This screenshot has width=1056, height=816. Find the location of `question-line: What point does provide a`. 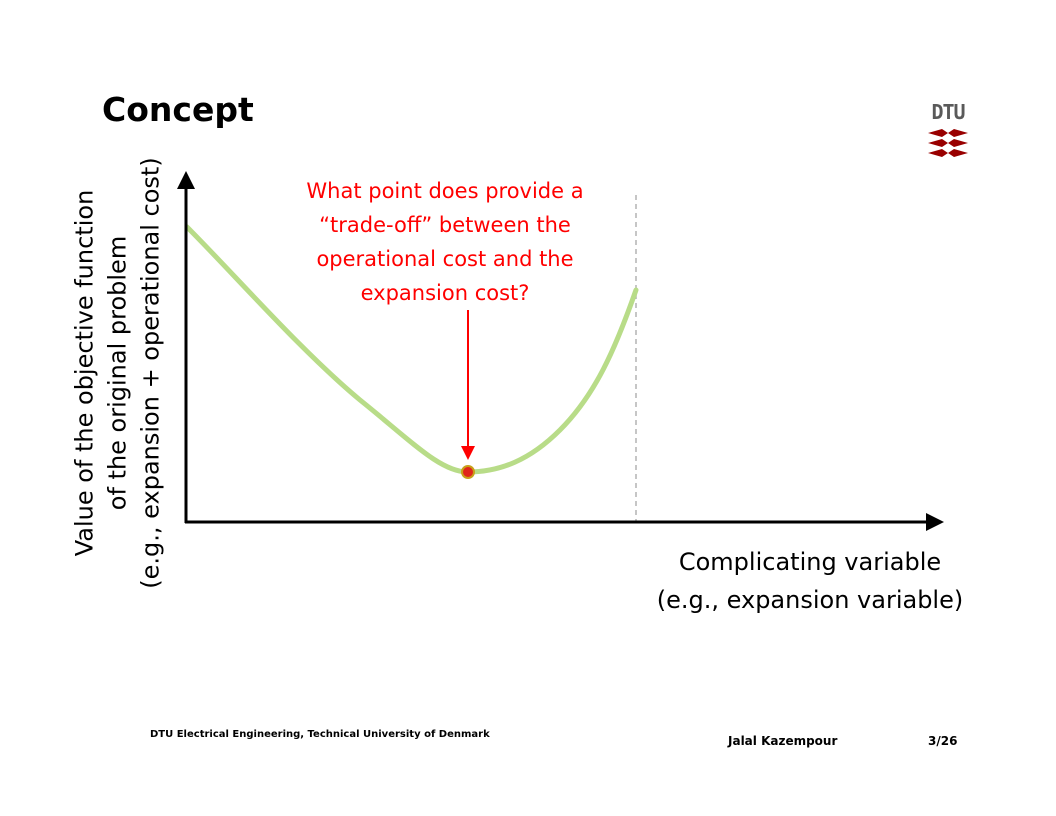

question-line: What point does provide a is located at coordinates (445, 191).